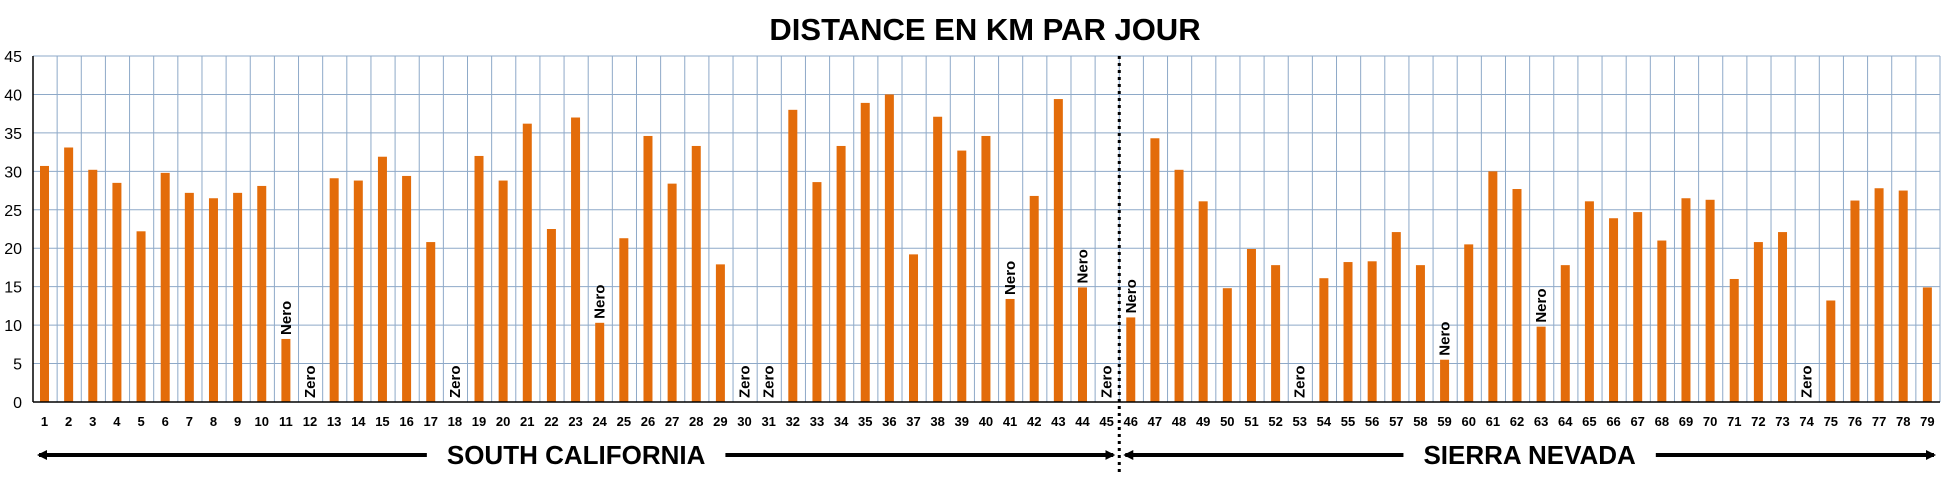  I want to click on x-tick-label: 56, so click(1372, 421).